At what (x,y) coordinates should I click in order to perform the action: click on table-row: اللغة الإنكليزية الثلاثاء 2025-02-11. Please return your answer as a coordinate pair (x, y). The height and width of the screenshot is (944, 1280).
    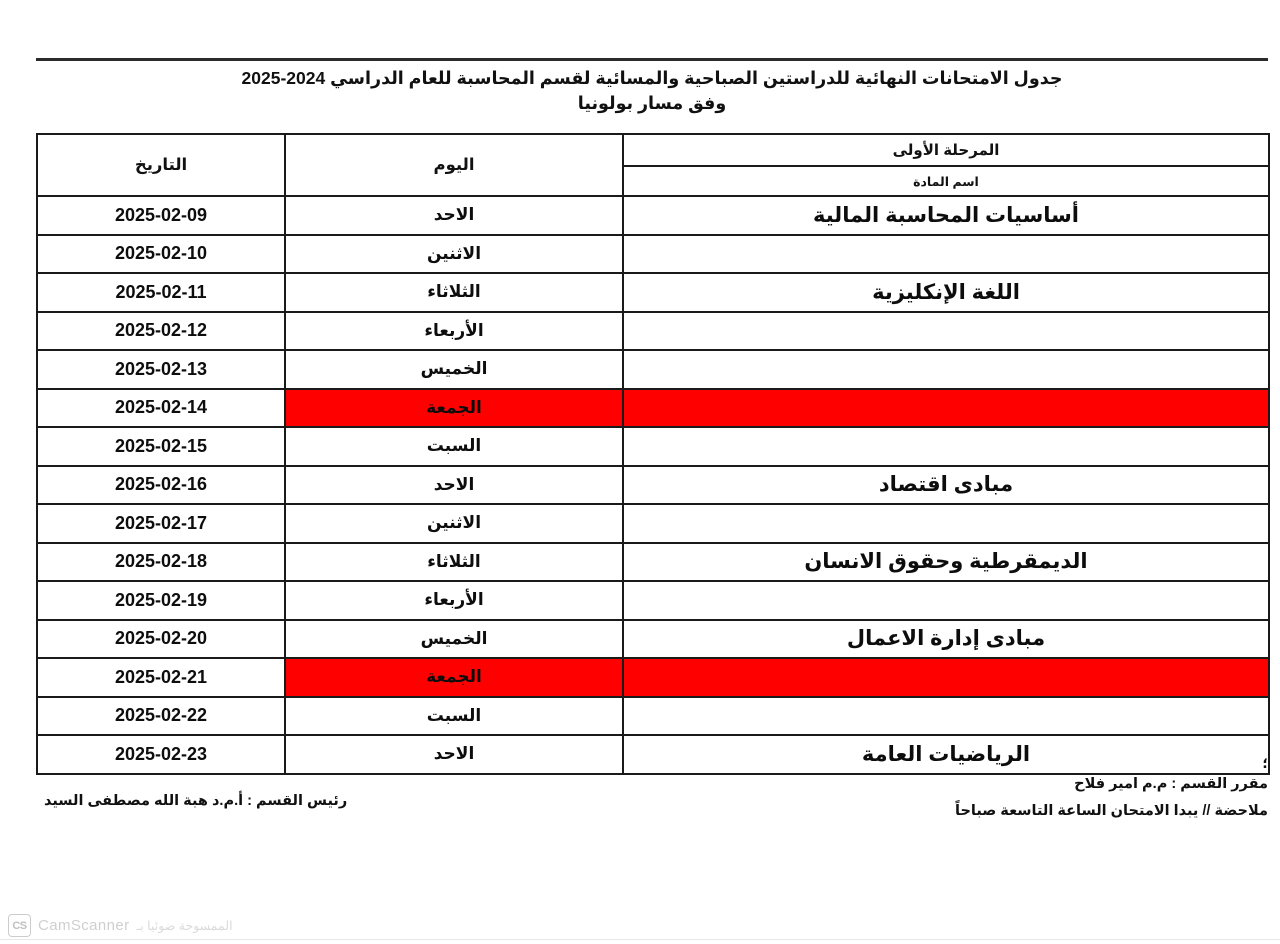
    Looking at the image, I should click on (653, 292).